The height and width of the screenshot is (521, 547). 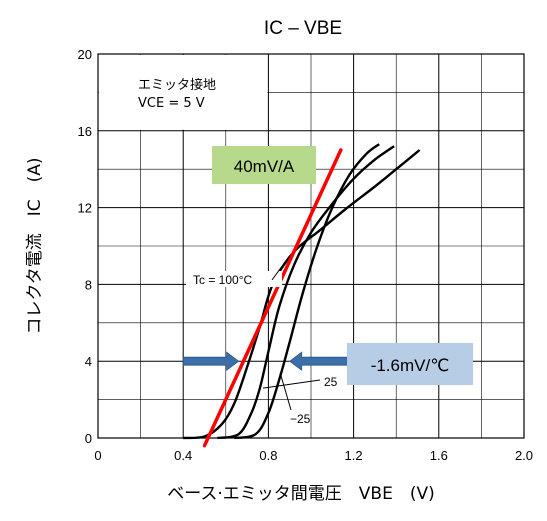 I want to click on shift-arrow-left, so click(x=318, y=361).